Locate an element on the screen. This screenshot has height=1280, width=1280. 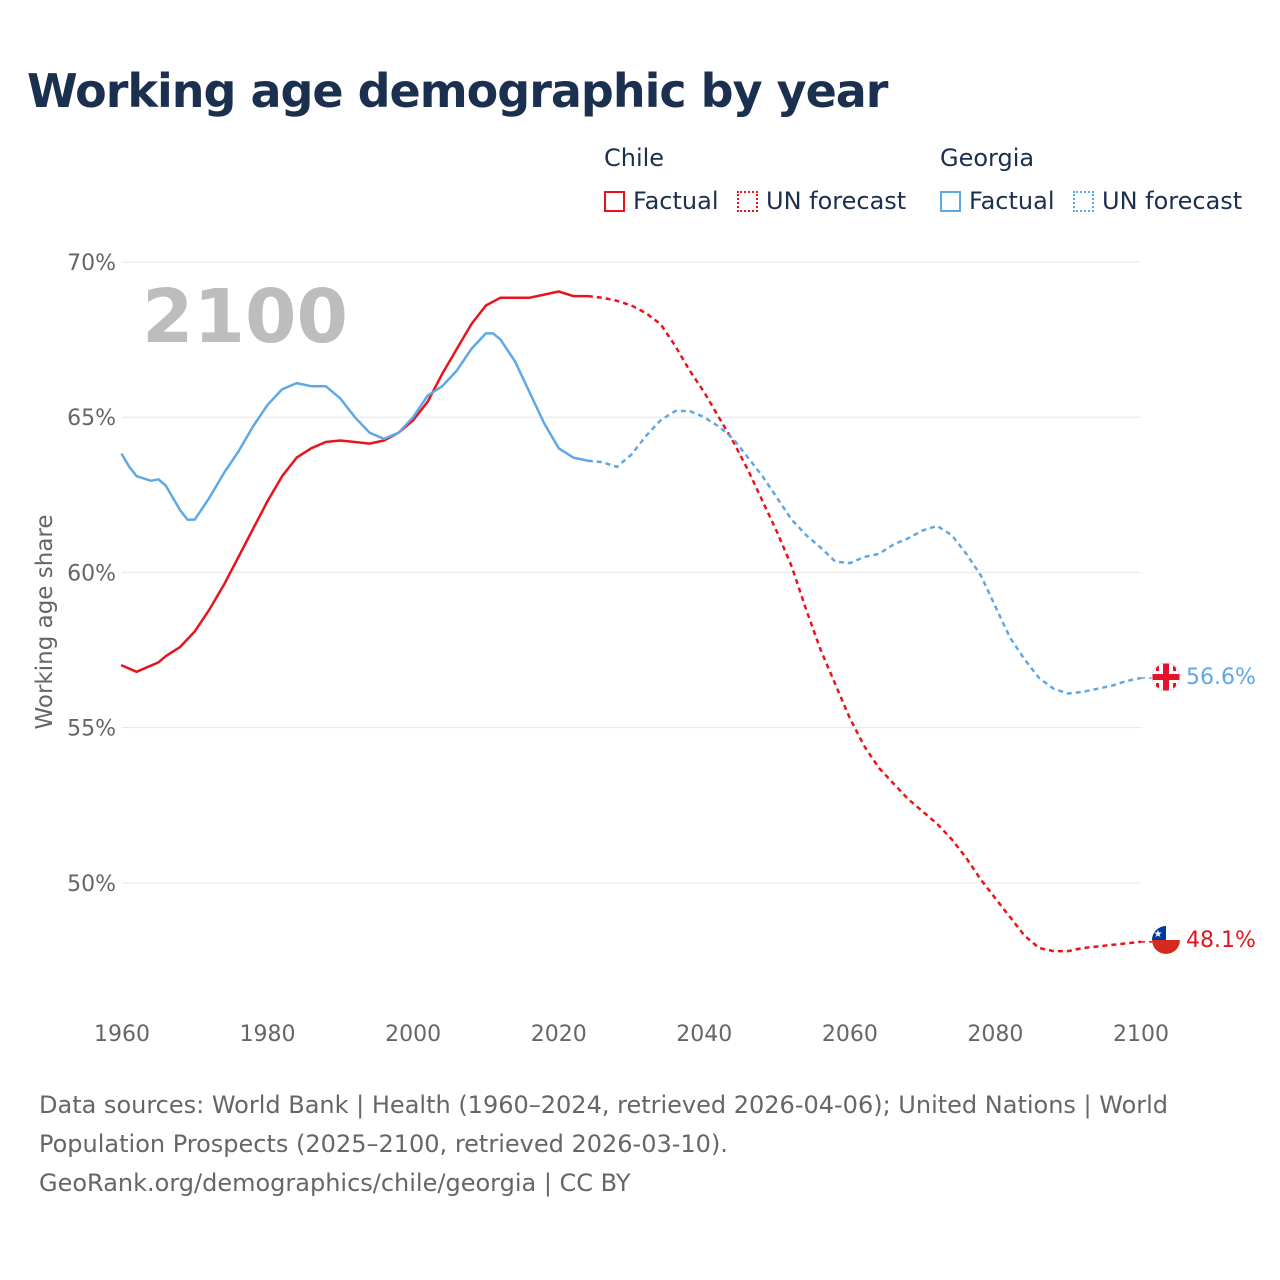
x-tick-label: 2080 is located at coordinates (995, 1034).